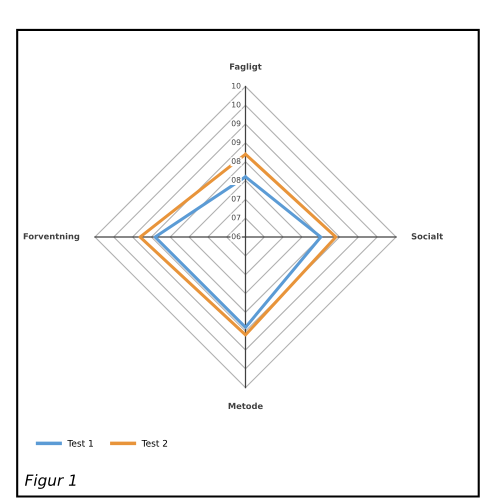 This screenshot has width=491, height=499. What do you see at coordinates (50, 481) in the screenshot?
I see `text: Figur 1` at bounding box center [50, 481].